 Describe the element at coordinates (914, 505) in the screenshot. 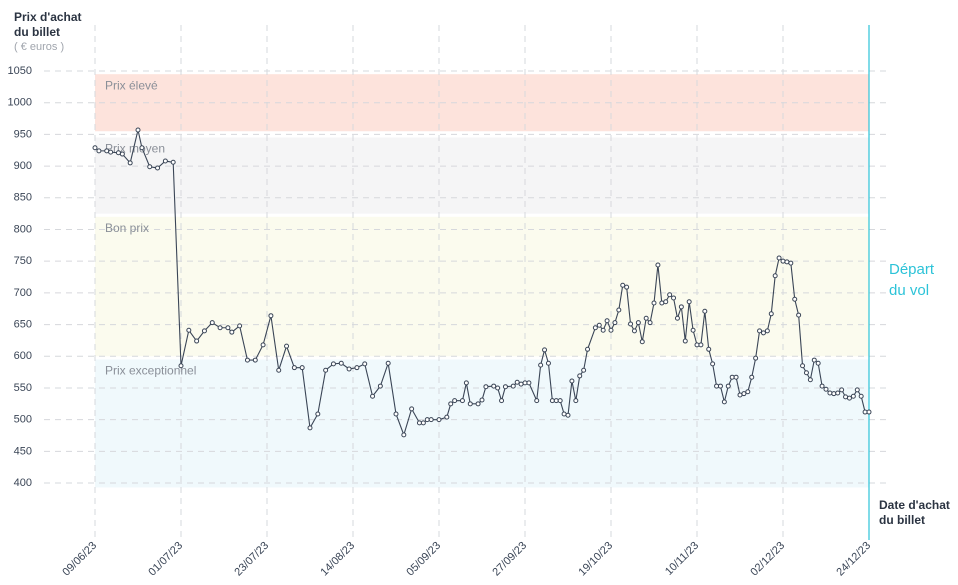

I see `x-axis-title-line1: Date d'achat` at that location.